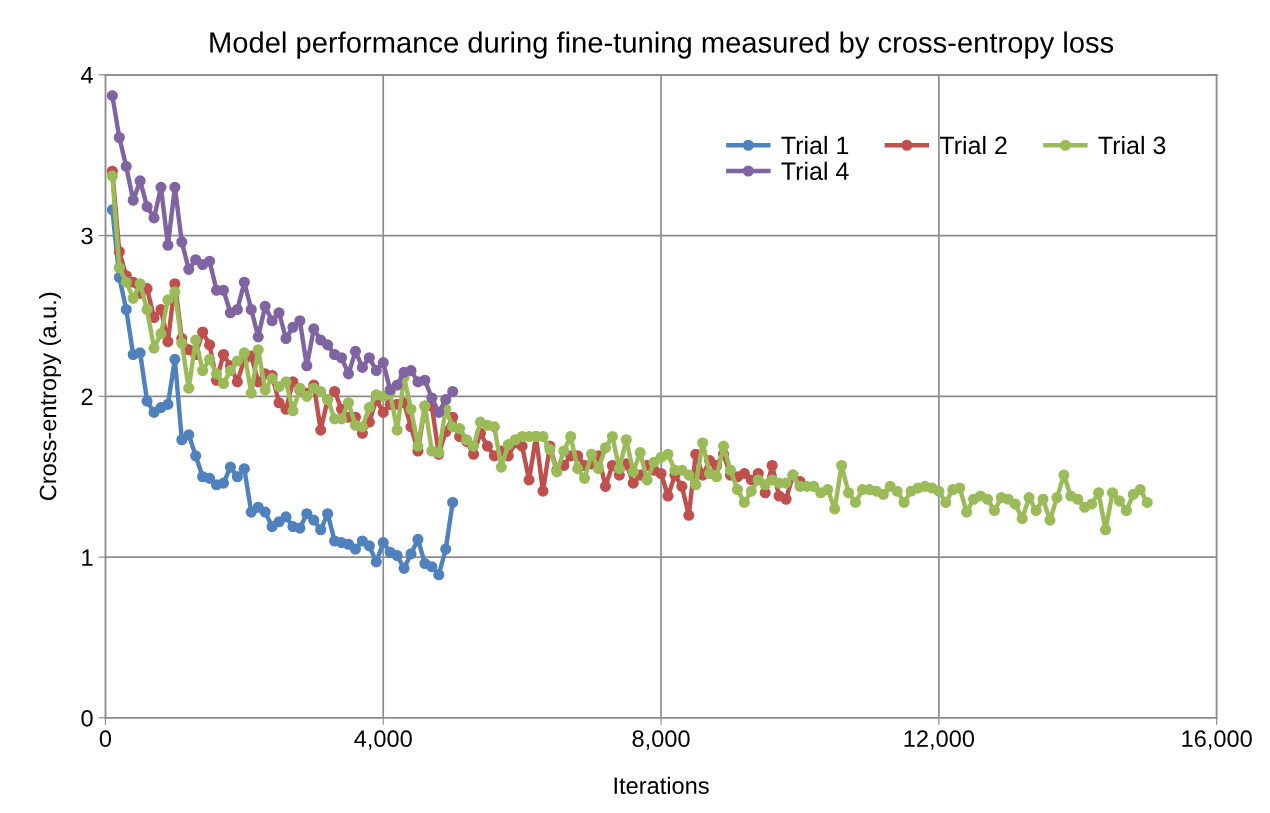  I want to click on y-tick-label: 4, so click(87, 75).